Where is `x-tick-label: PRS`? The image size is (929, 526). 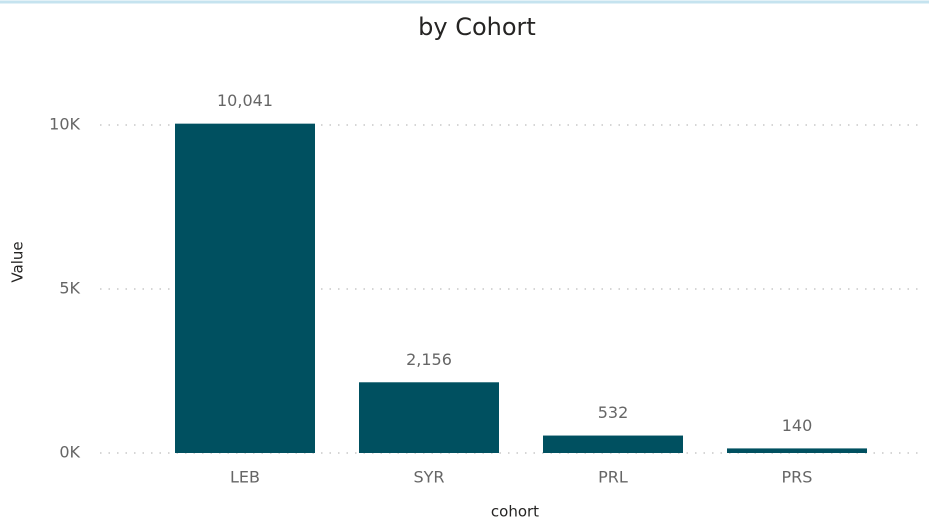
x-tick-label: PRS is located at coordinates (797, 477).